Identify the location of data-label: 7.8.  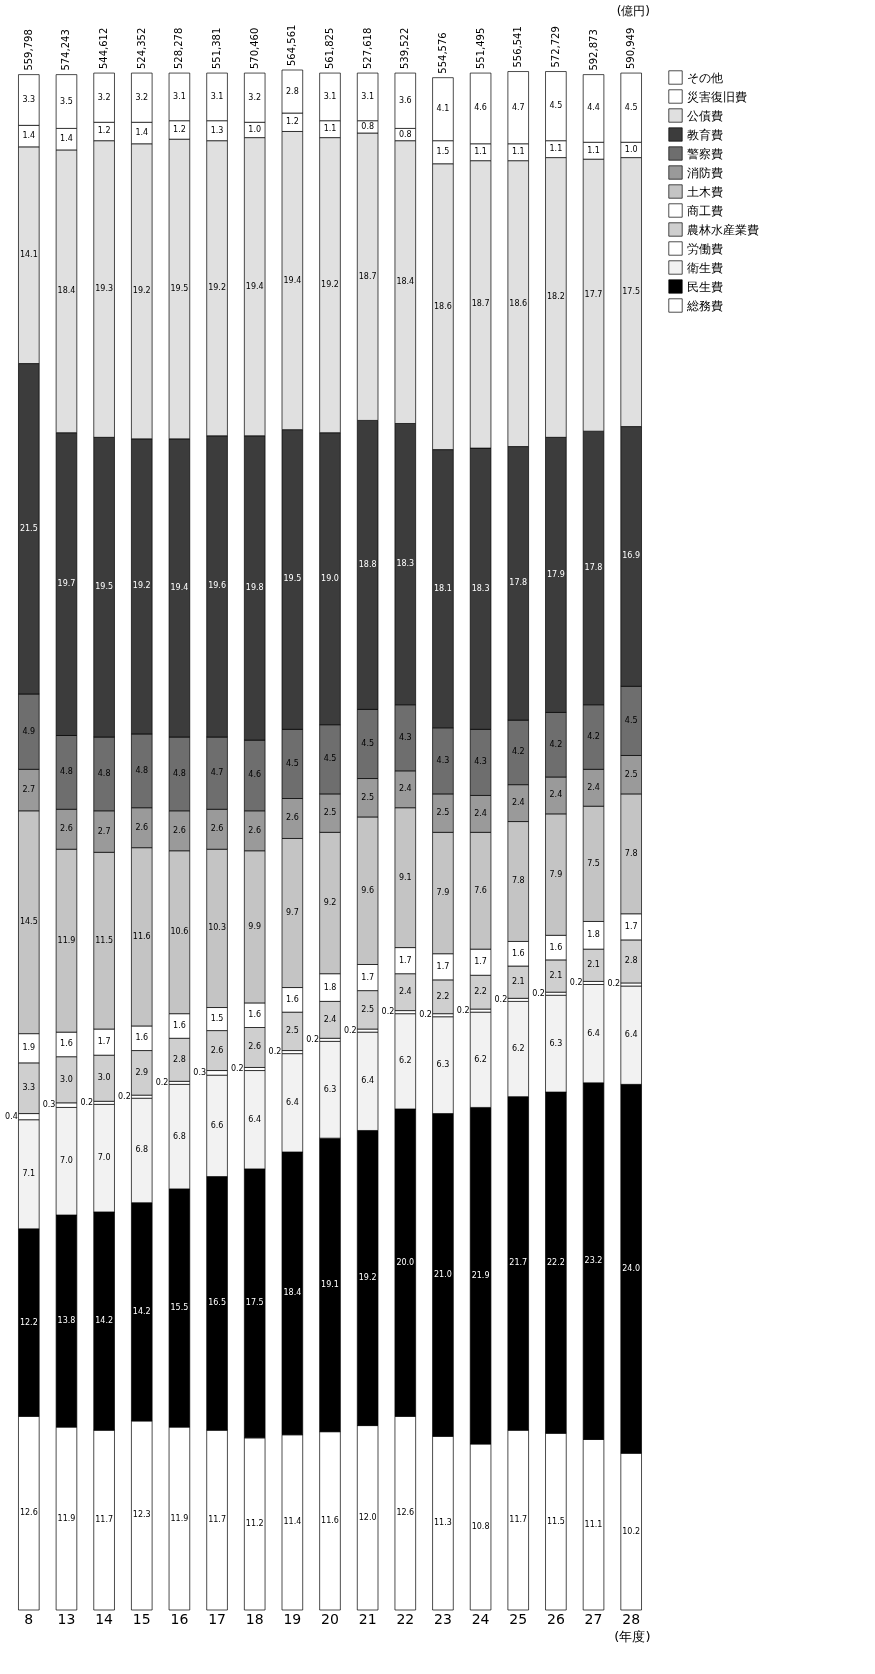
(518, 881).